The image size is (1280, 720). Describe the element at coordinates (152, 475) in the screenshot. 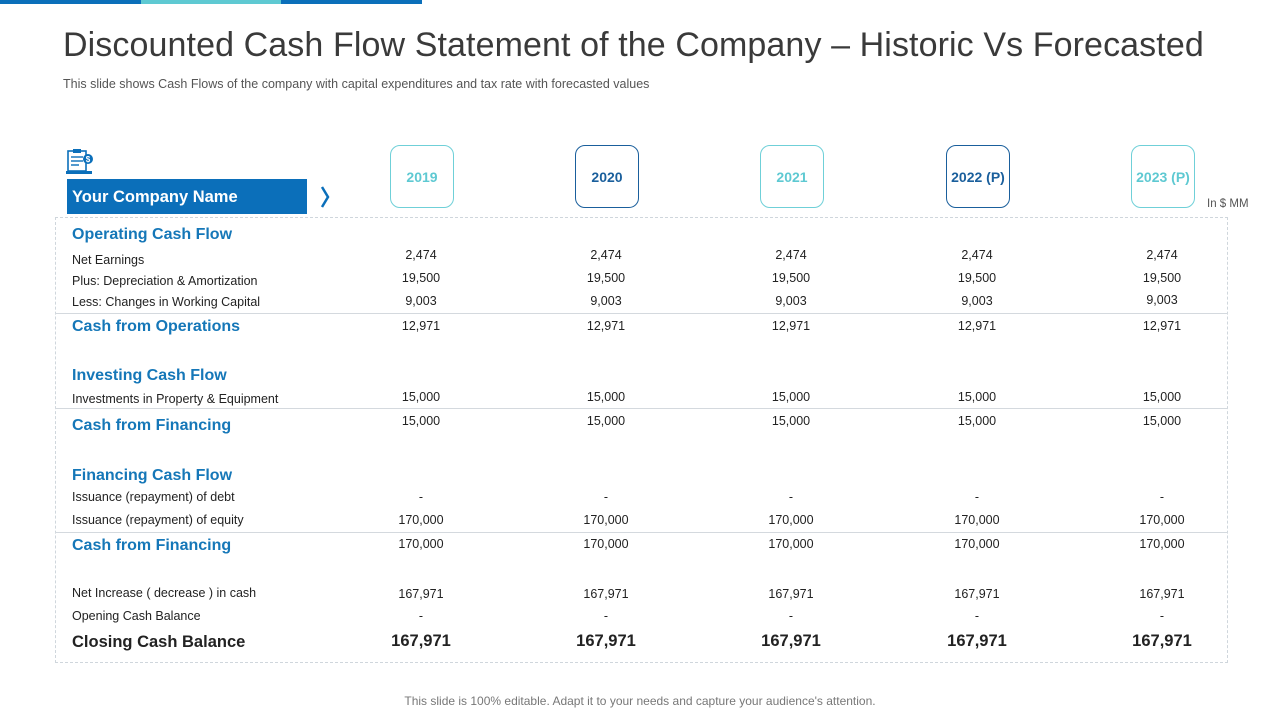

I see `section-heading: Financing Cash Flow` at that location.